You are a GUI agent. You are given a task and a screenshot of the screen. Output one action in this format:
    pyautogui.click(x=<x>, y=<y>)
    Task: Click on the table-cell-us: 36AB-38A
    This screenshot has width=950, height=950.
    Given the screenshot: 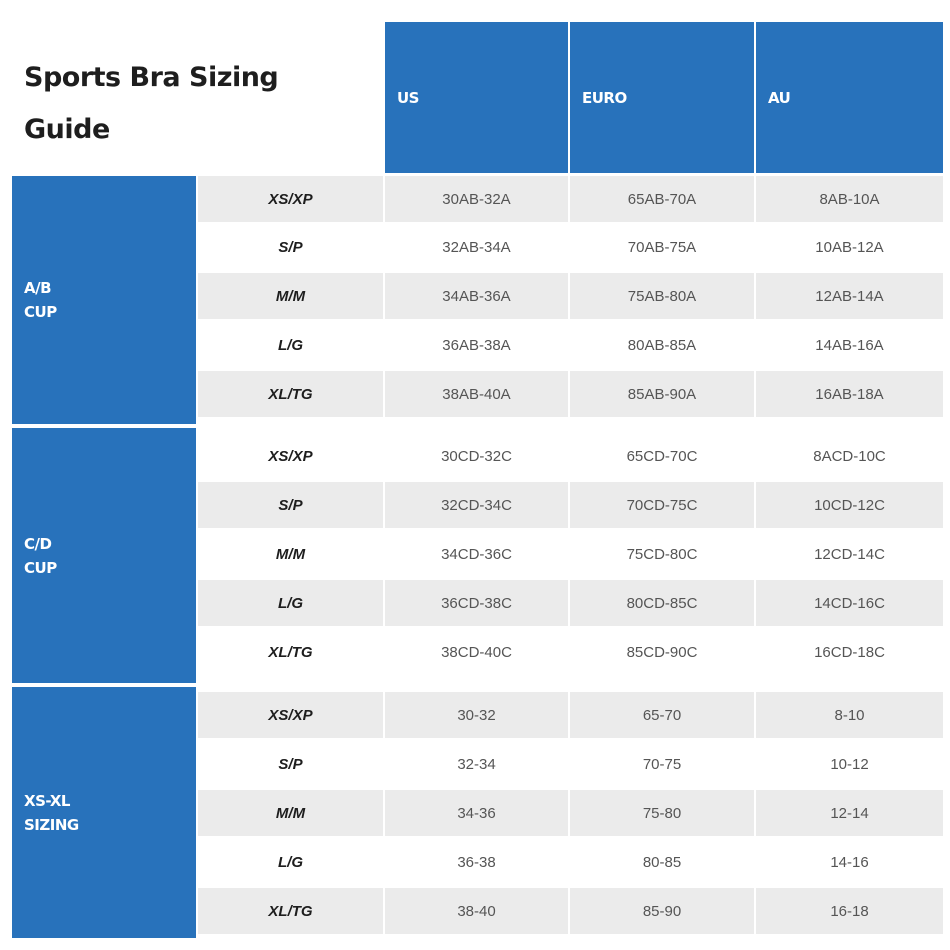 What is the action you would take?
    pyautogui.click(x=476, y=345)
    